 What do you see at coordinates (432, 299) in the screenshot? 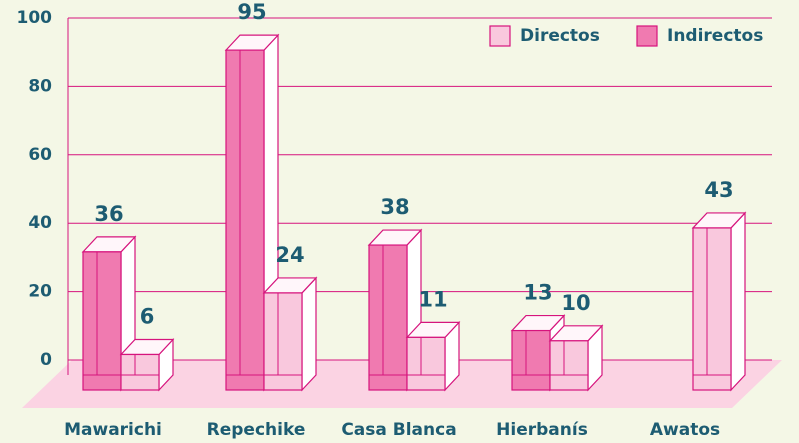
I see `value-label: 11` at bounding box center [432, 299].